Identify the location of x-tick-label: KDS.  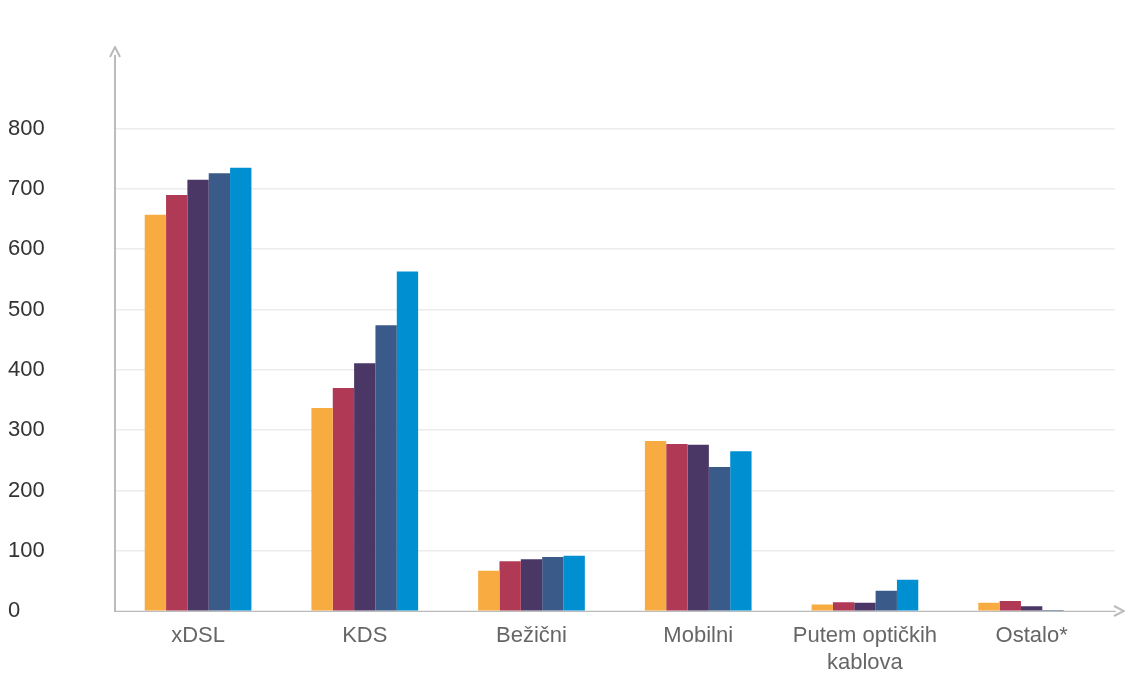
(365, 635).